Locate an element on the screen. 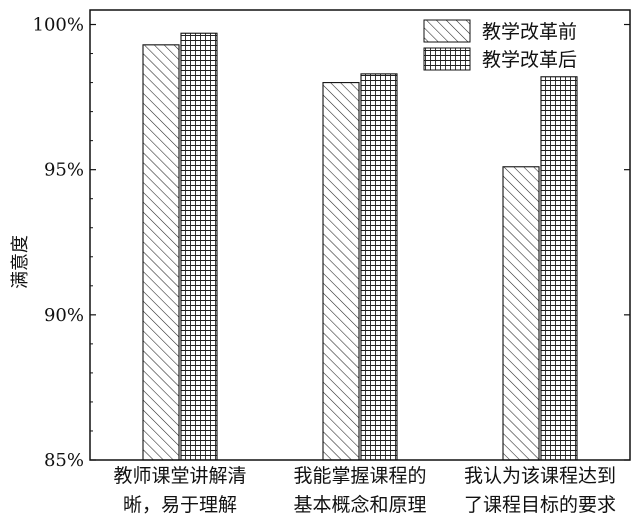 The height and width of the screenshot is (528, 639). x-category-label: 了课程目标的要求 is located at coordinates (540, 505).